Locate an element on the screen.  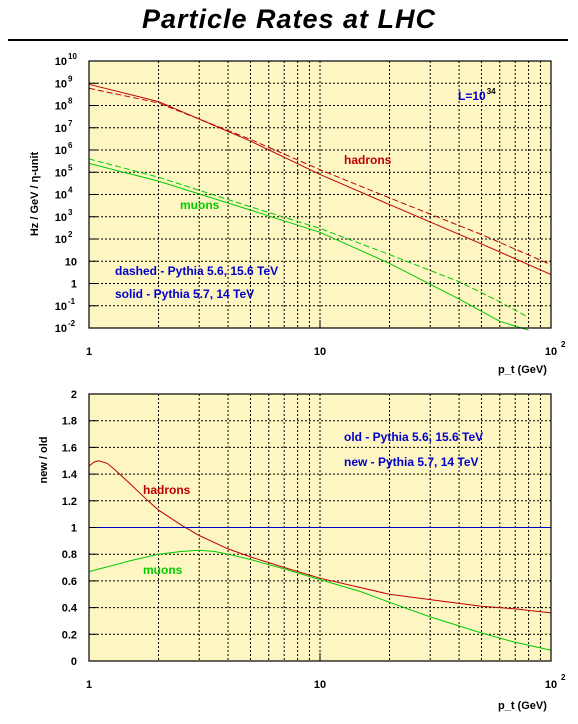
y-tick-exponent: 3 is located at coordinates (70, 212).